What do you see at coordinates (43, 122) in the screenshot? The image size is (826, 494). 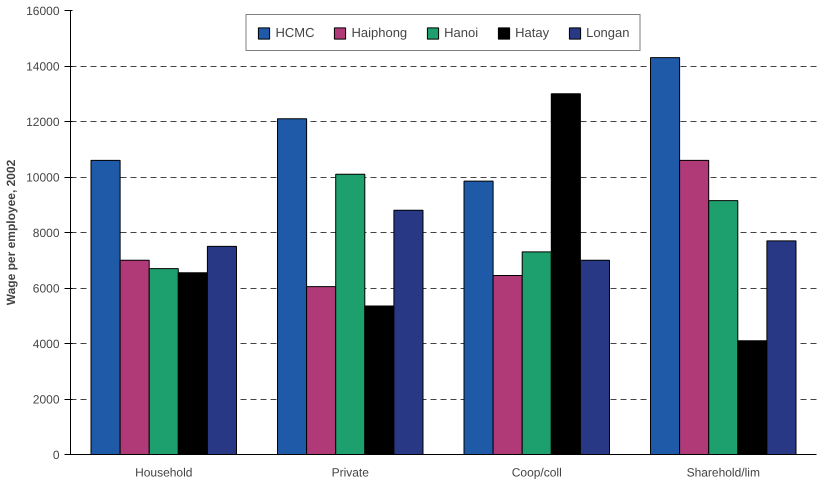 I see `y-tick-label: 12000` at bounding box center [43, 122].